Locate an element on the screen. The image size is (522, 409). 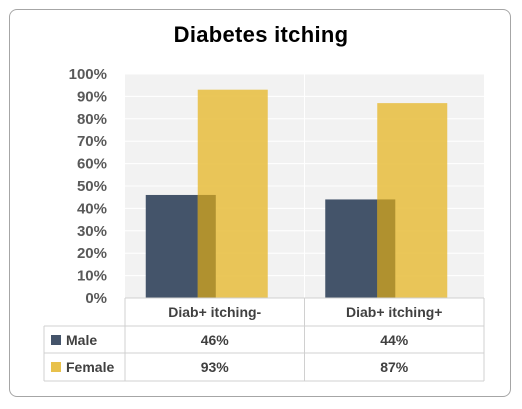
data-label: 44% is located at coordinates (394, 340).